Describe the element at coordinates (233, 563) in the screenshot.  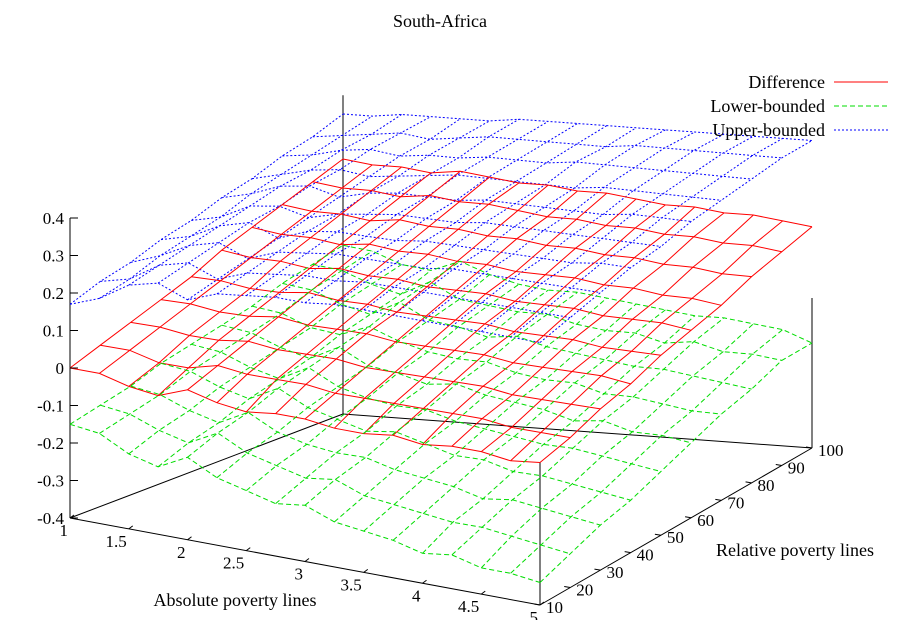
I see `x-tick-label: 2.5` at that location.